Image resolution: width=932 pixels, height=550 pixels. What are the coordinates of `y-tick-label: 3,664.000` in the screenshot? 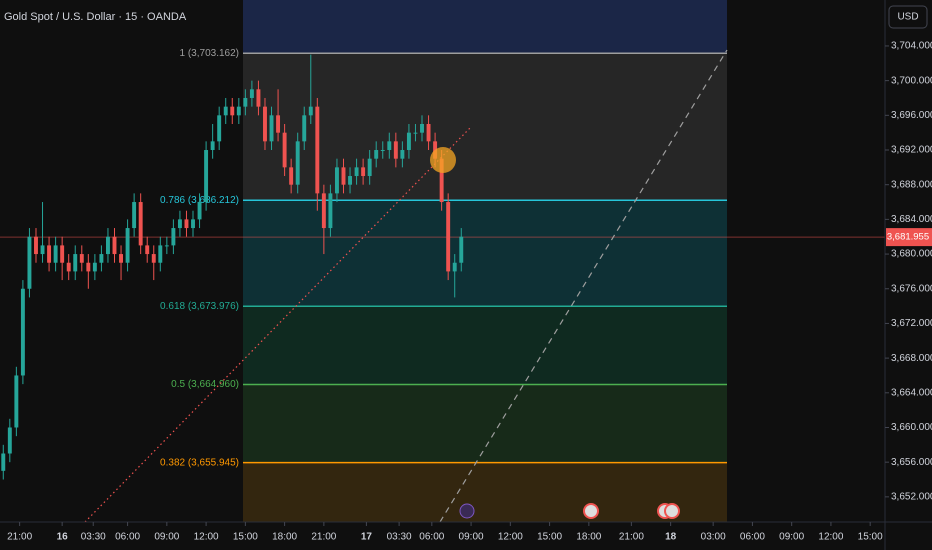 It's located at (911, 392).